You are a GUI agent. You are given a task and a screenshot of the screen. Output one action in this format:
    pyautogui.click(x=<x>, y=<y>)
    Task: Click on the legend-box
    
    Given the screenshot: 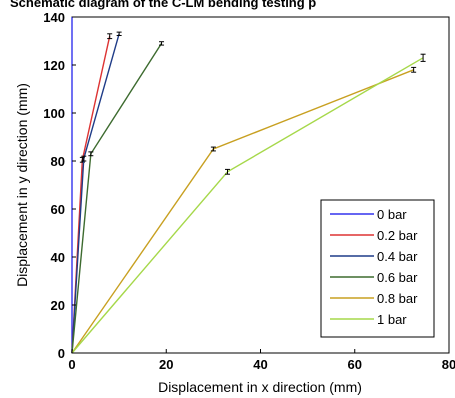 What is the action you would take?
    pyautogui.click(x=377, y=268)
    